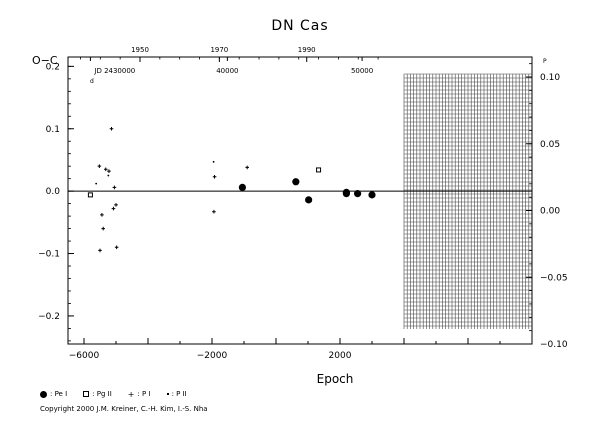 The image size is (590, 425). I want to click on jd-tick-label: 50000, so click(362, 71).